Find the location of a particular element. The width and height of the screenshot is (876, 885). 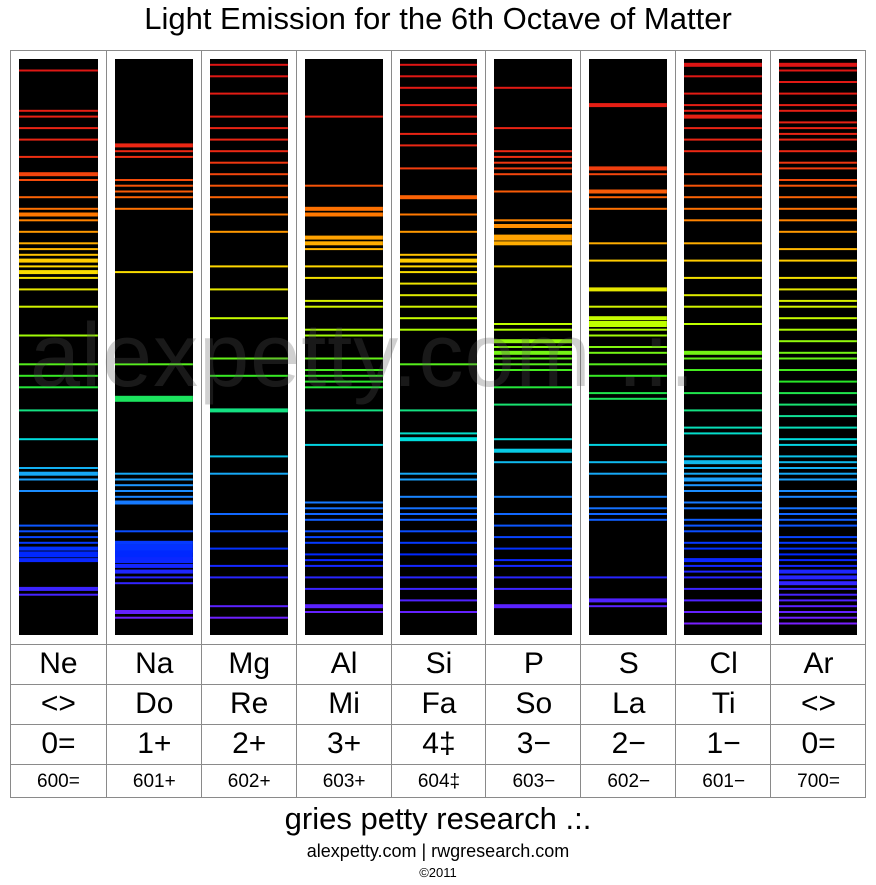

solfege-note: <> is located at coordinates (819, 703).